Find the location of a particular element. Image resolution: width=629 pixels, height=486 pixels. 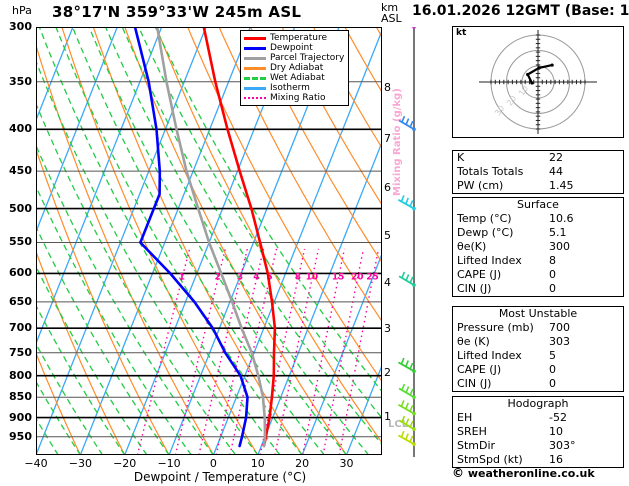

pressure-tick-450: 450 is located at coordinates (20, 171).